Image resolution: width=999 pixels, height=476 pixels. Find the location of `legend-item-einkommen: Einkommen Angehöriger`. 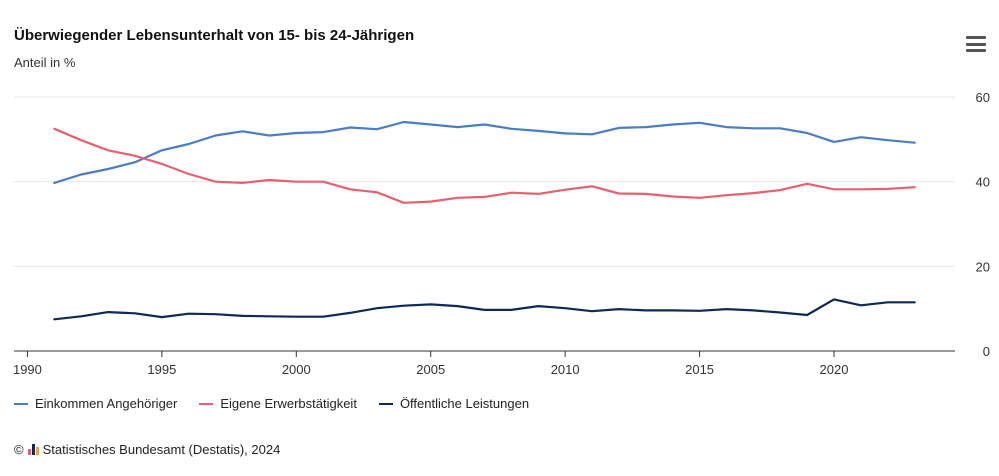

legend-item-einkommen: Einkommen Angehöriger is located at coordinates (95, 403).